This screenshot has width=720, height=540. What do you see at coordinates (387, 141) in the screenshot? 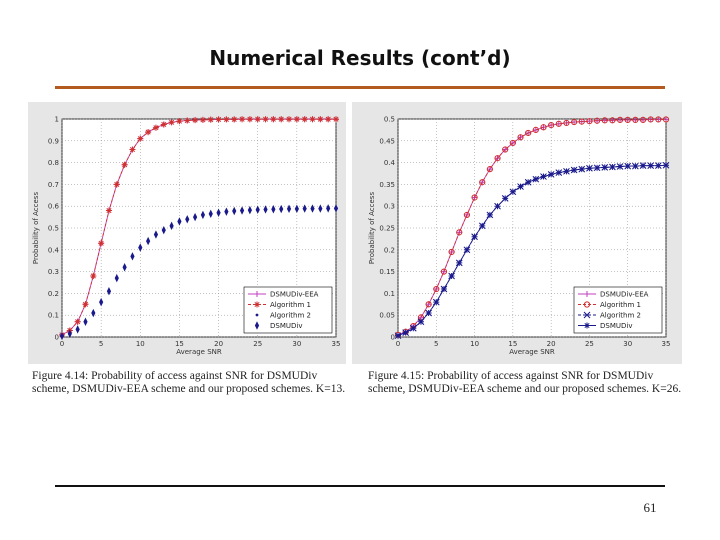
I see `y-tick-label: 0.45` at bounding box center [387, 141].